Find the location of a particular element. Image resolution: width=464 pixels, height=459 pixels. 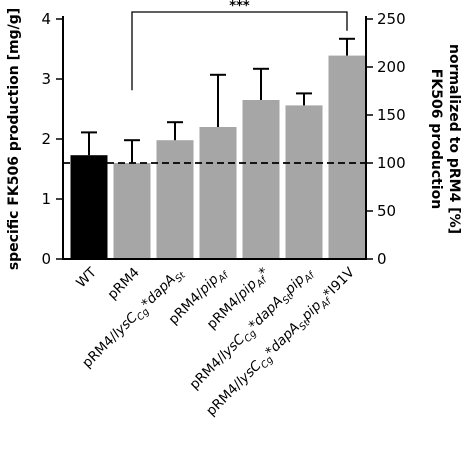

y-tick-label: 4 is located at coordinates (46, 19).